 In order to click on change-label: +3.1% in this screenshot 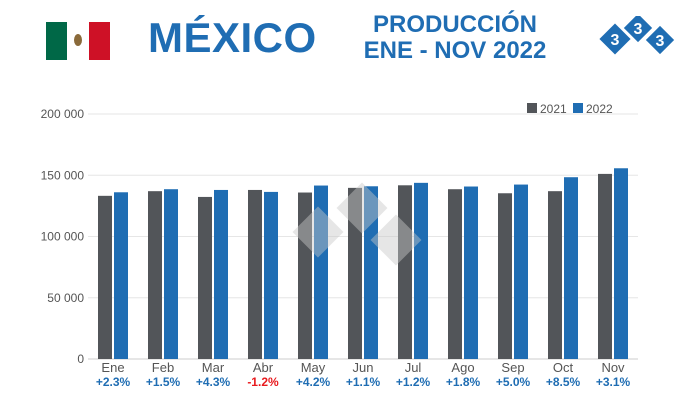, I will do `click(613, 382)`.